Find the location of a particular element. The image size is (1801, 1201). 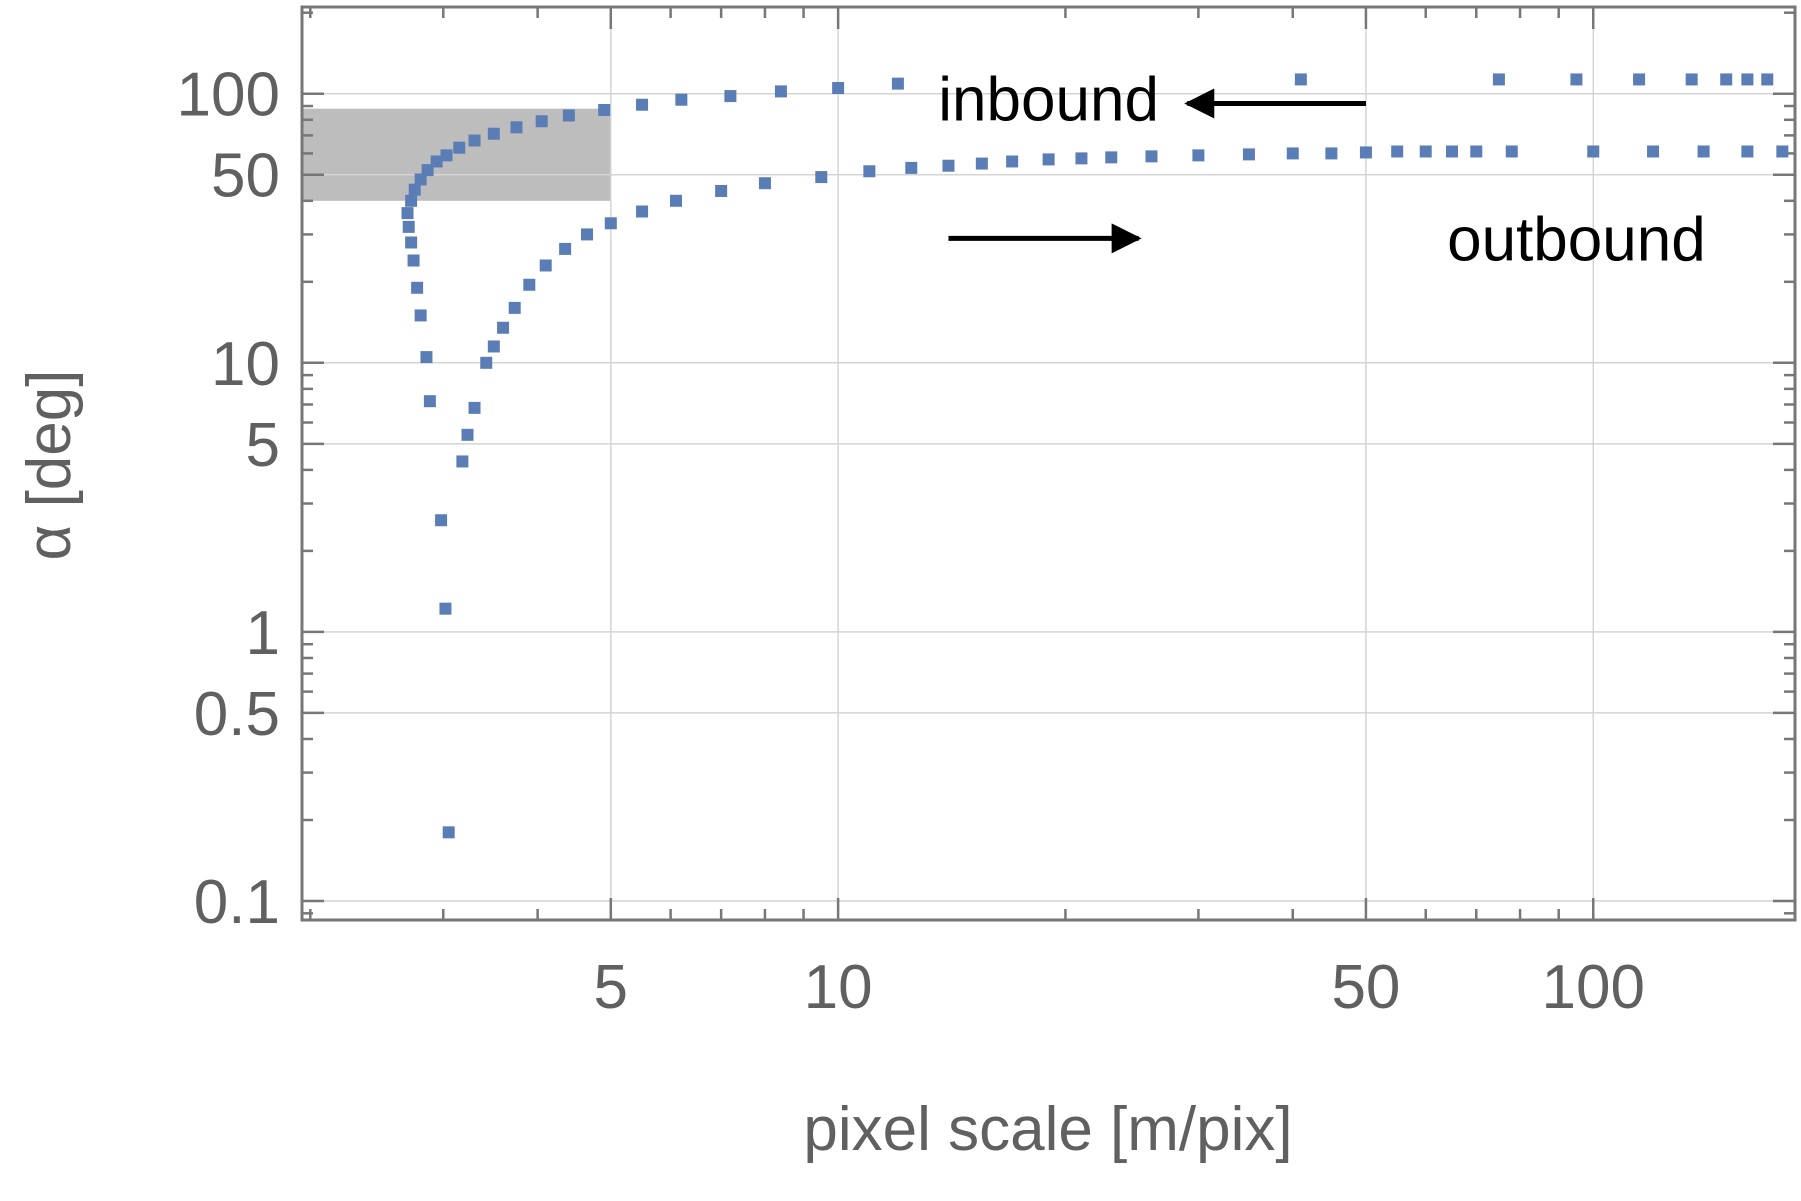

y-tick-label: 0.5 is located at coordinates (237, 714).